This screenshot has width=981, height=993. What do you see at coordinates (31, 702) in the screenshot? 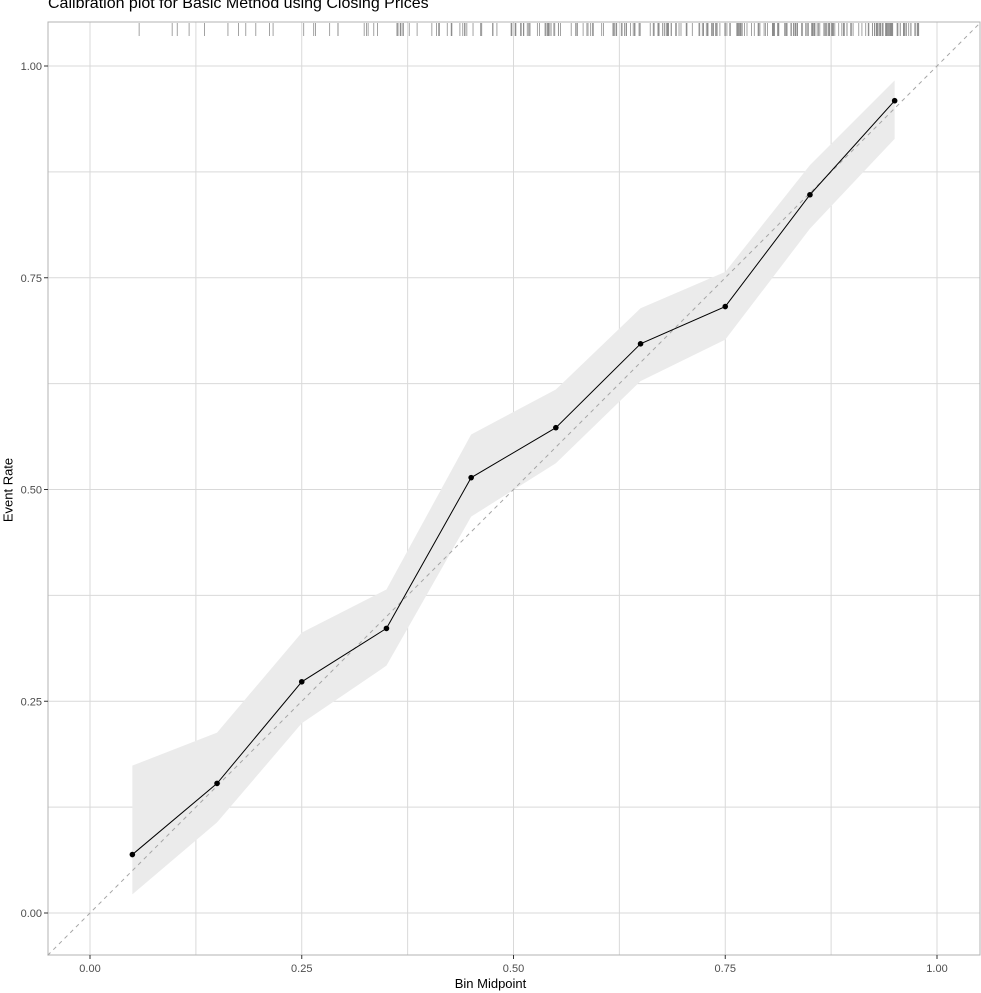
I see `y-tick-label: 0.25` at bounding box center [31, 702].